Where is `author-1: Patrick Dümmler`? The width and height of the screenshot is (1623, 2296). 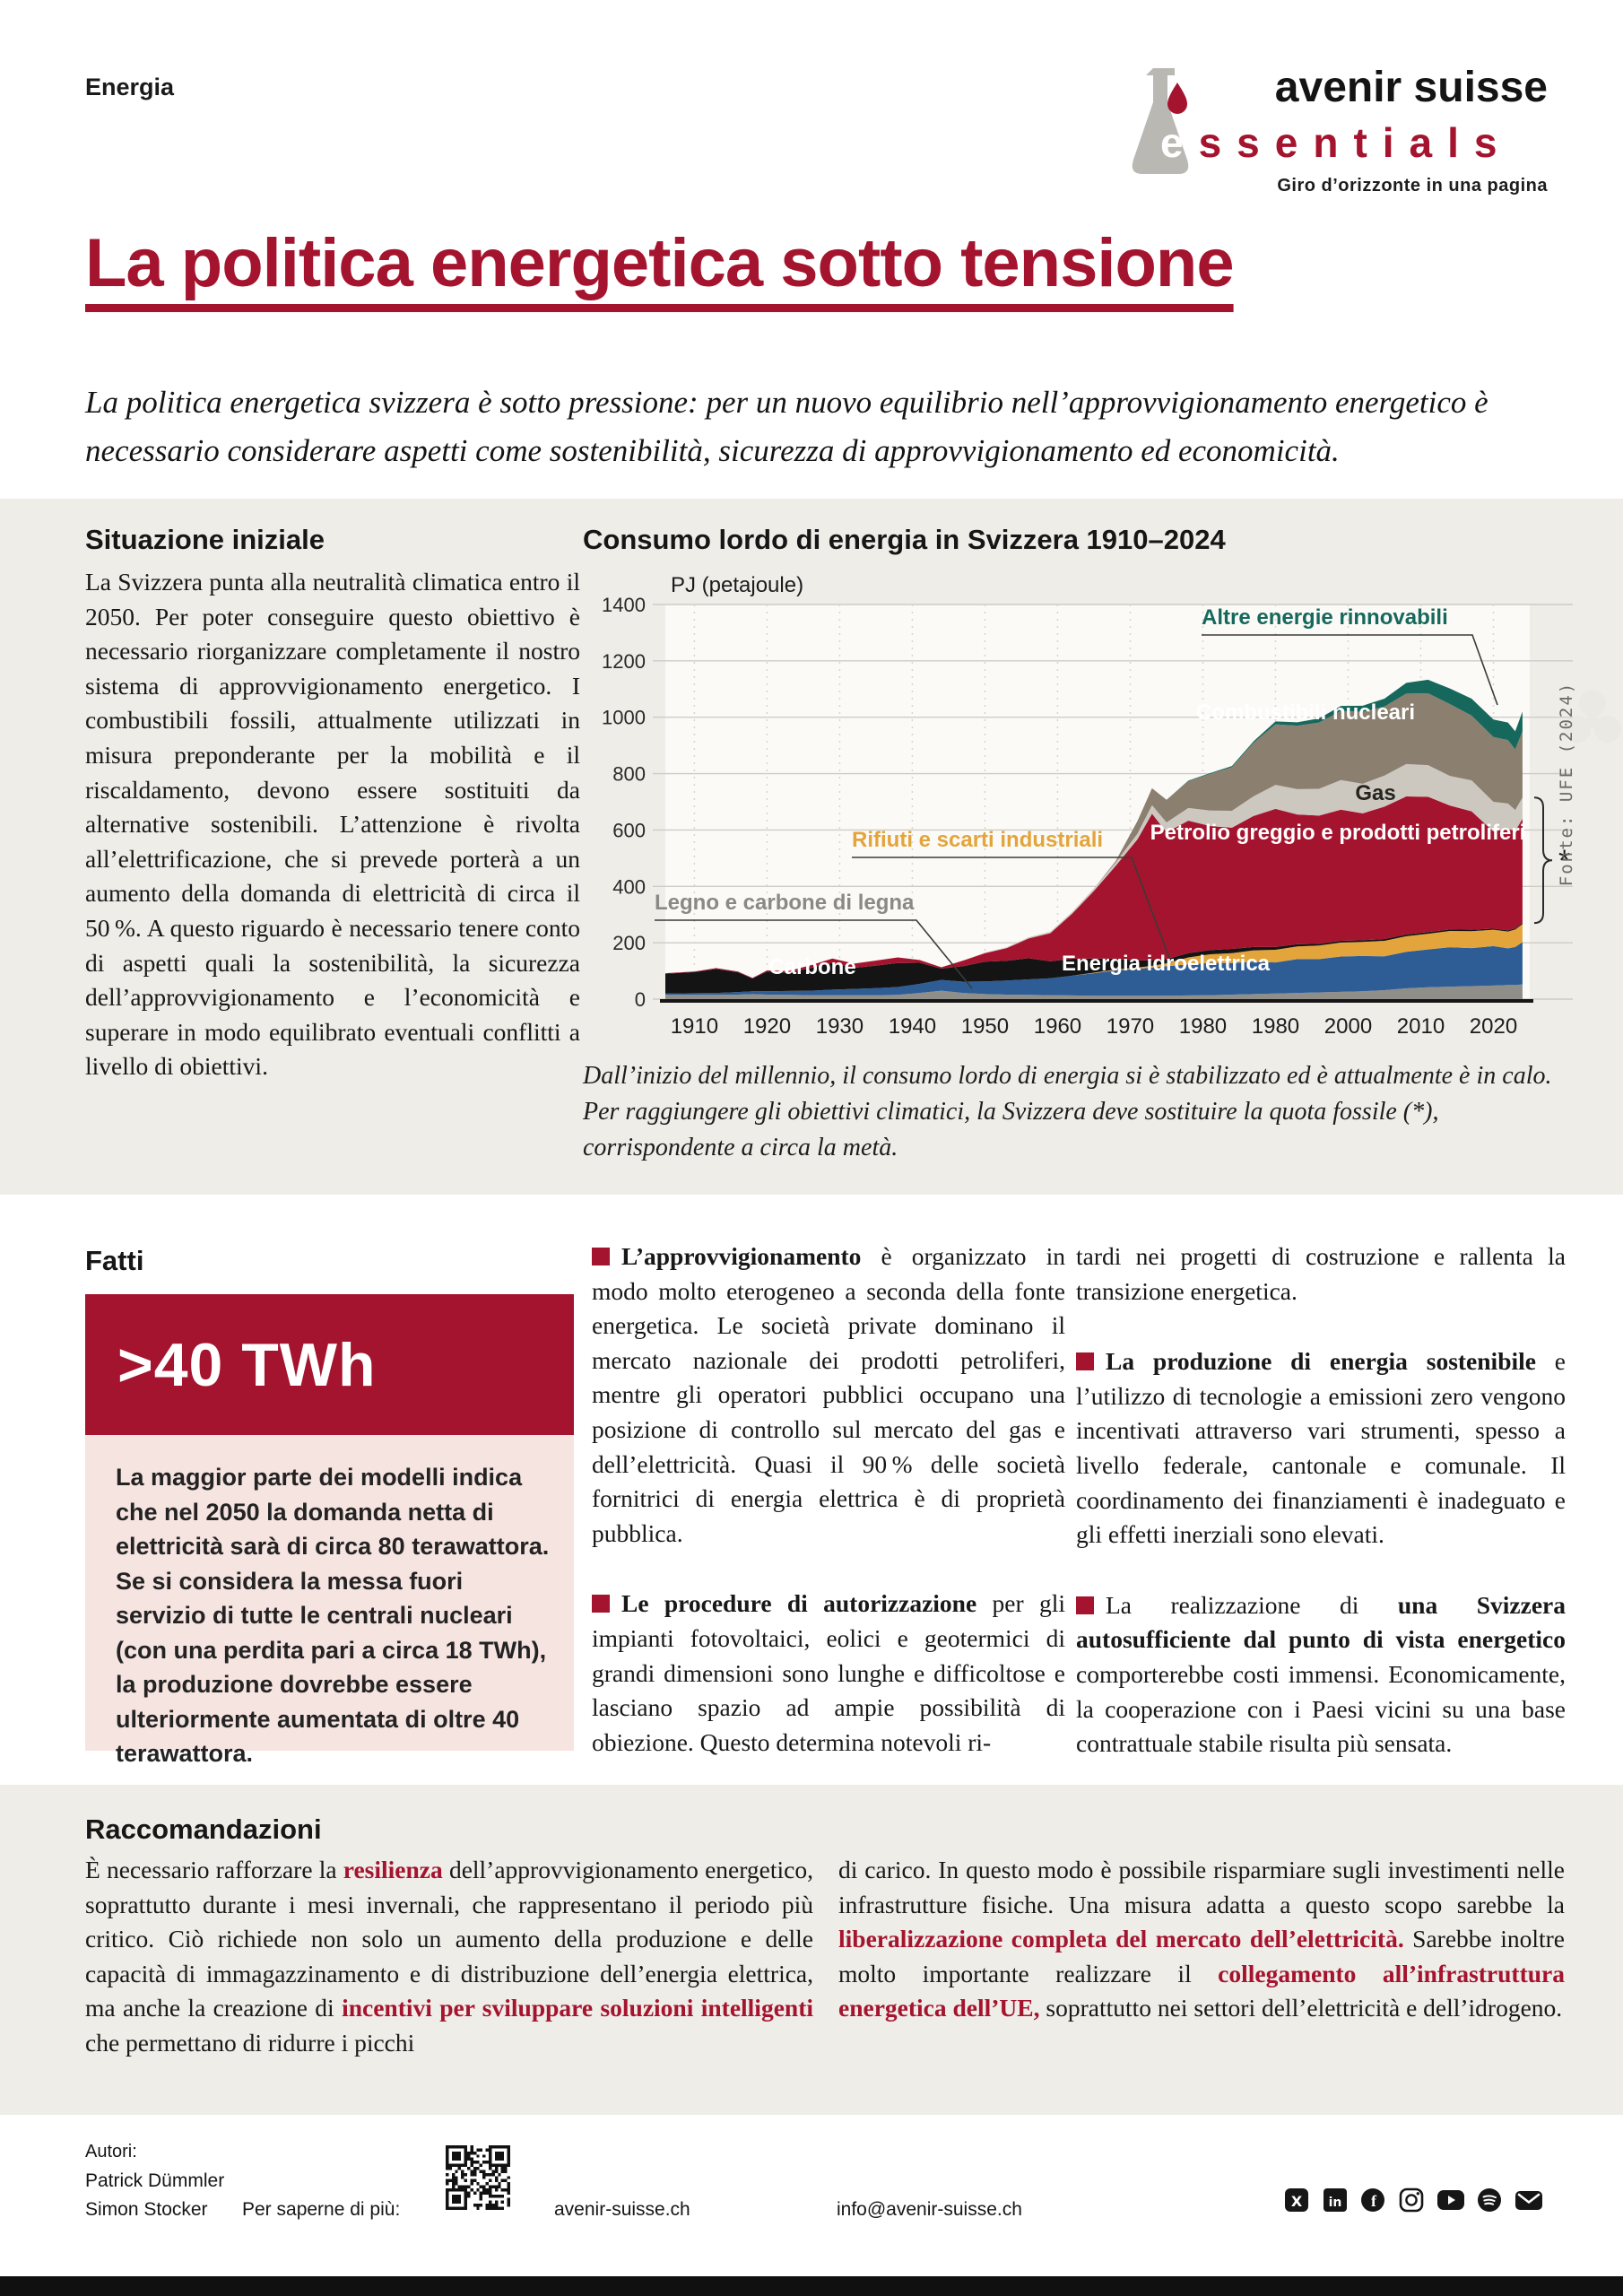
author-1: Patrick Dümmler is located at coordinates (155, 2180).